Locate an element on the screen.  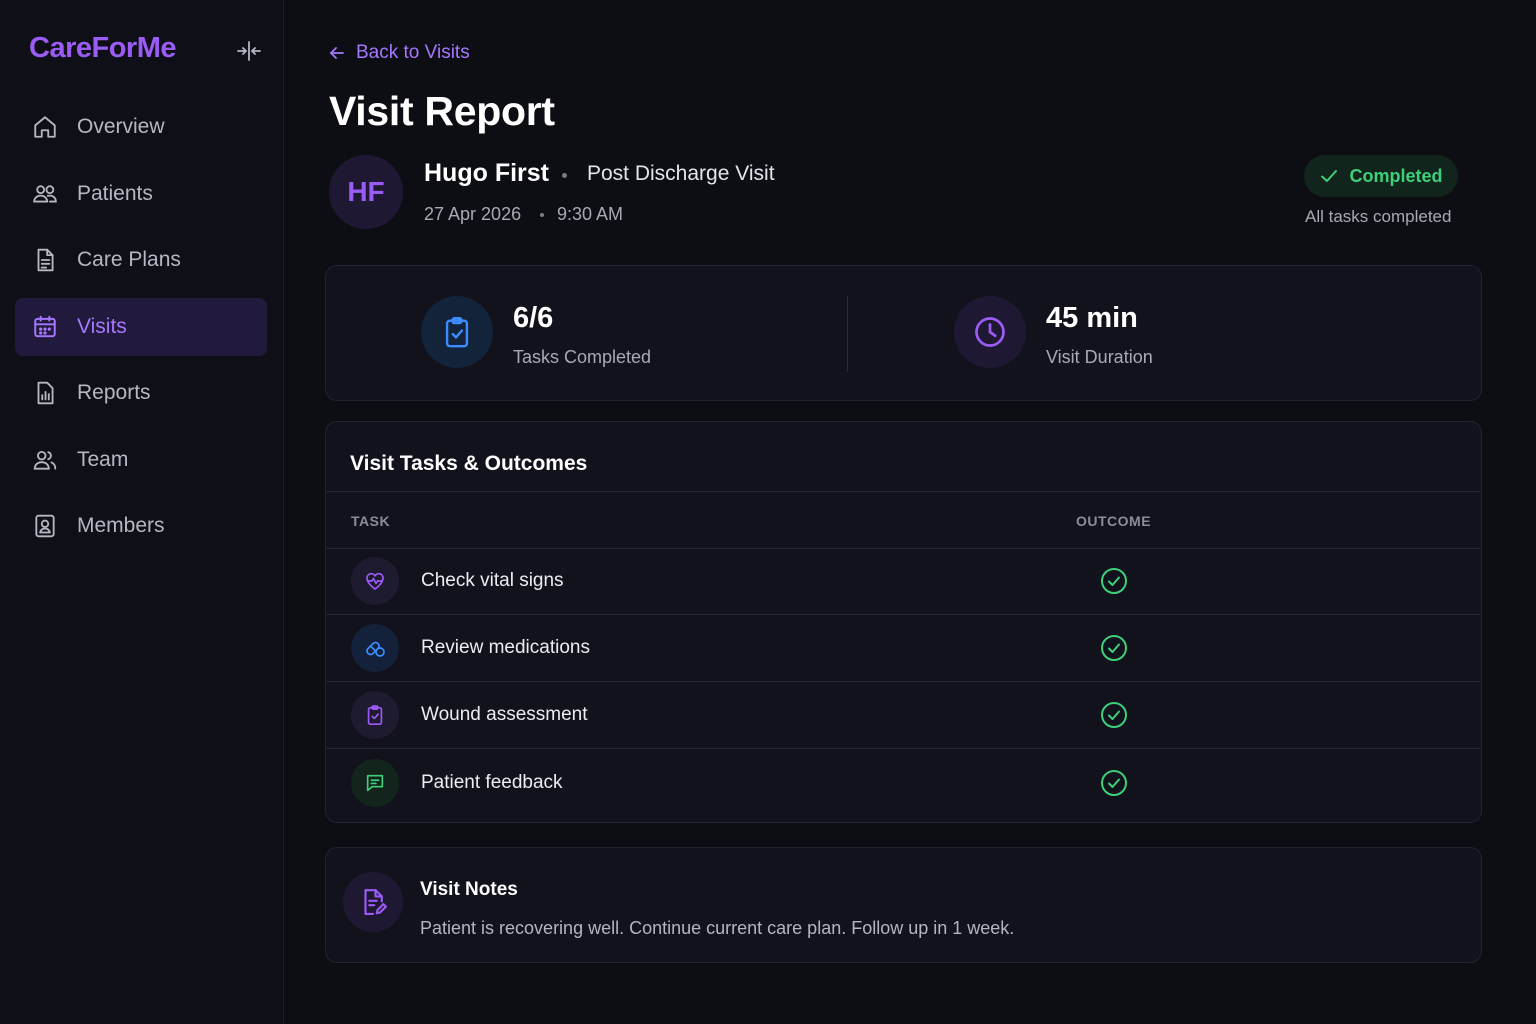
sidebar-item-label: Reports is located at coordinates (114, 392).